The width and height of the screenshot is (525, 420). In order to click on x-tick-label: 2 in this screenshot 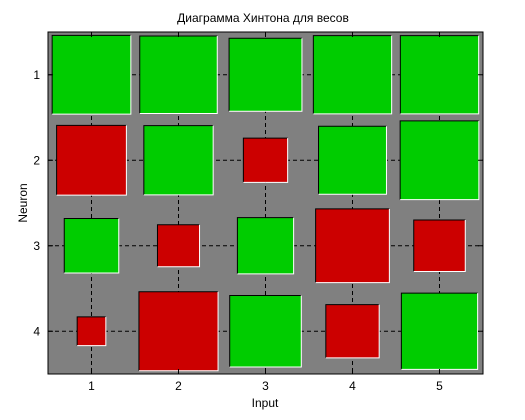, I will do `click(178, 386)`.